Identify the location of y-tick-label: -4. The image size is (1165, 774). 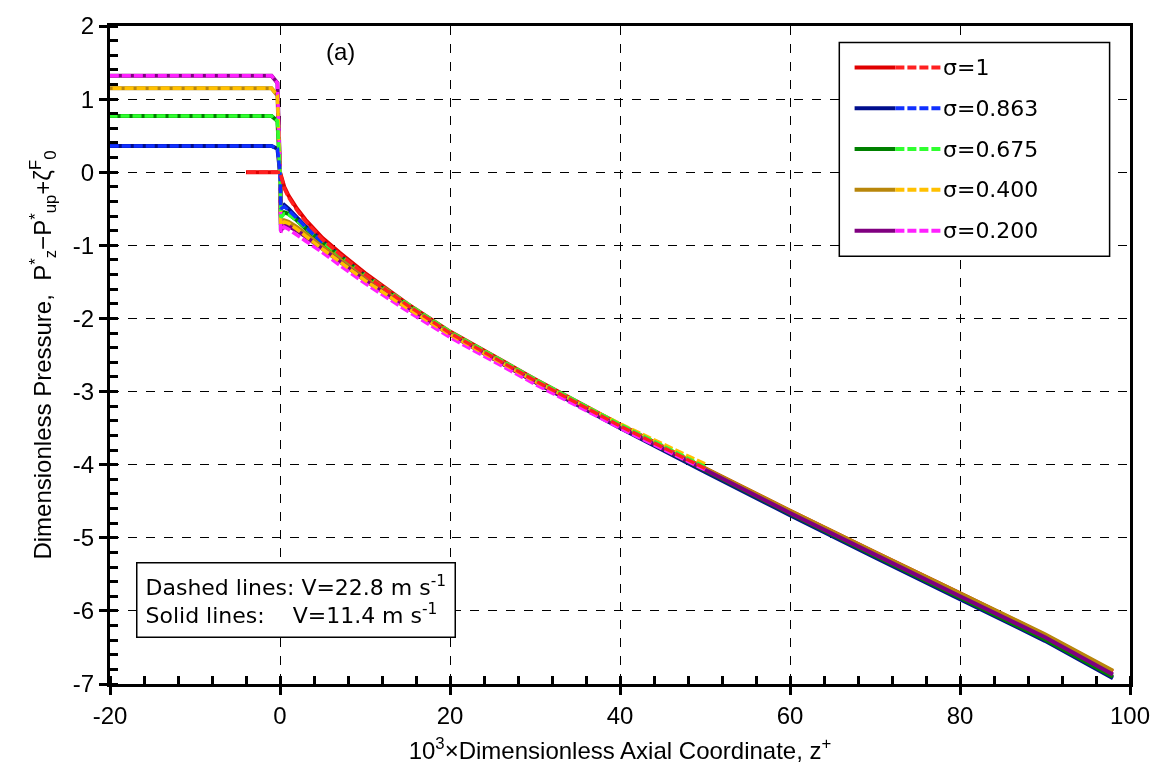
(83, 465).